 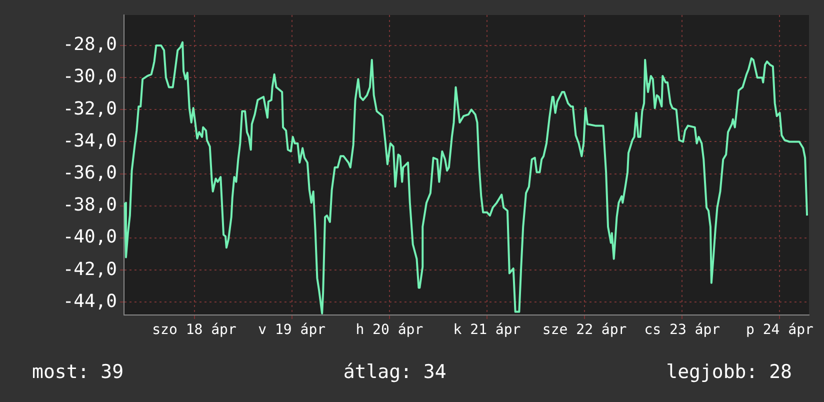 I want to click on y-tick-label: -36,0, so click(x=89, y=173).